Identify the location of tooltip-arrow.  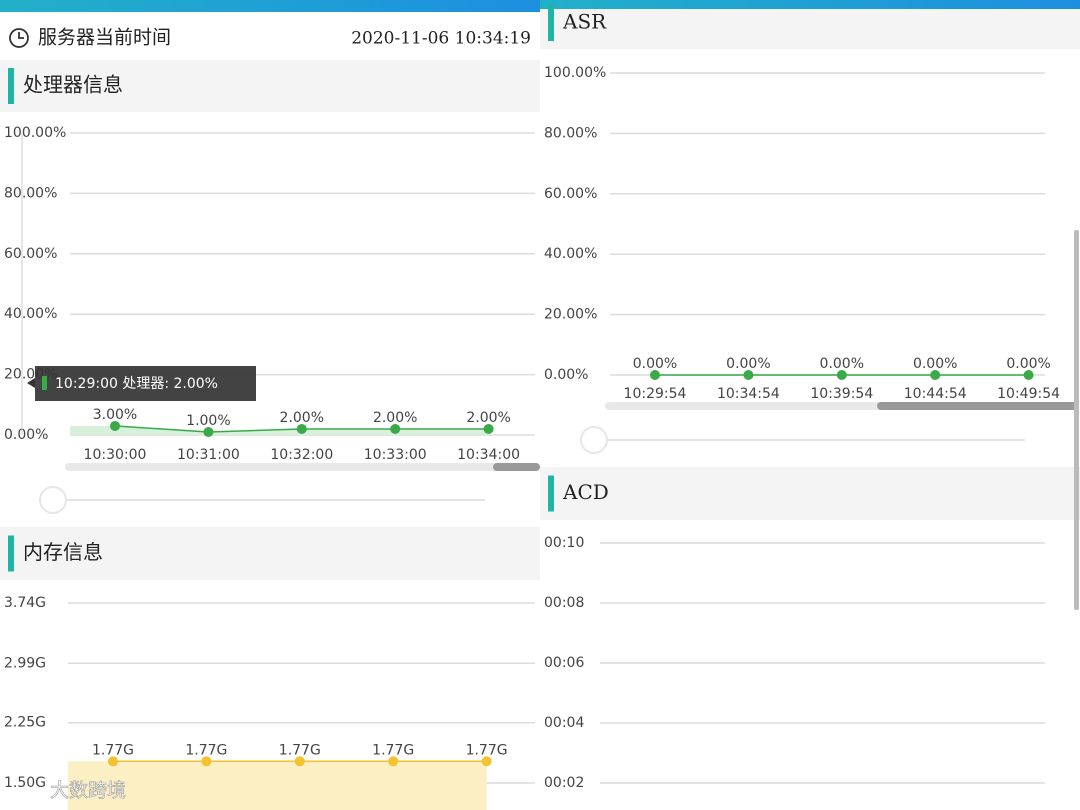
(31, 383).